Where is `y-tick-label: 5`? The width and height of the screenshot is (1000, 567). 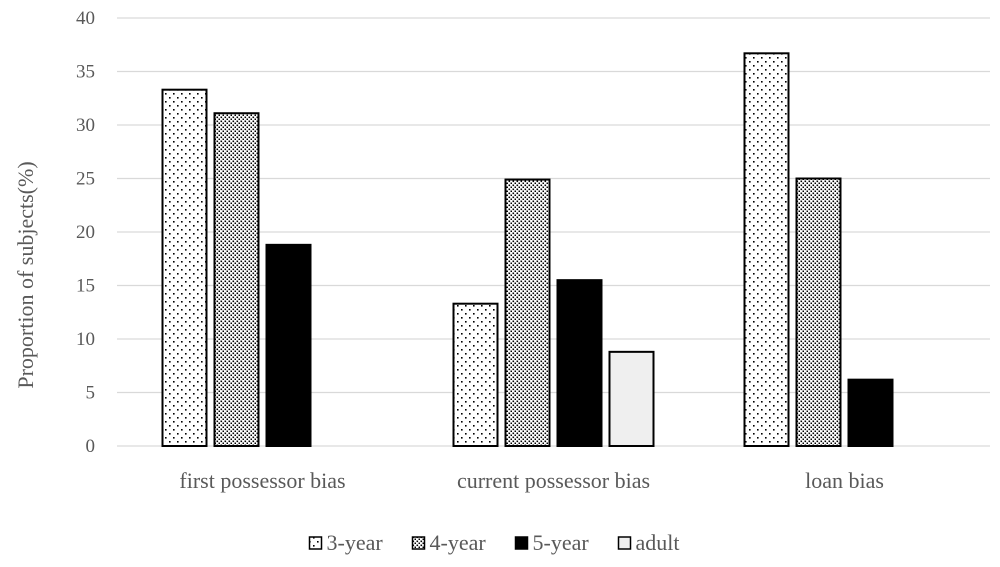
y-tick-label: 5 is located at coordinates (91, 393).